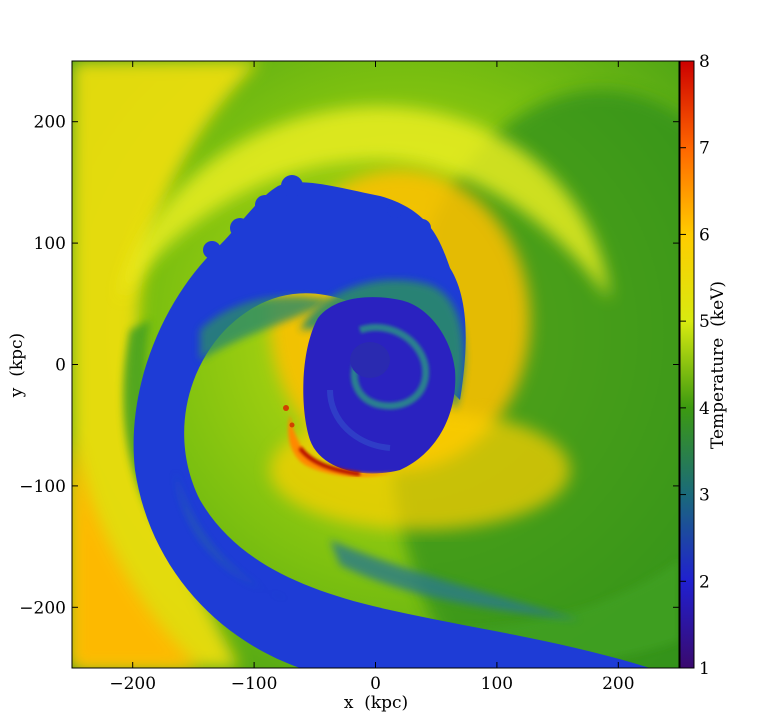 The height and width of the screenshot is (720, 770). Describe the element at coordinates (704, 669) in the screenshot. I see `colorbar-tick-label: 1` at that location.